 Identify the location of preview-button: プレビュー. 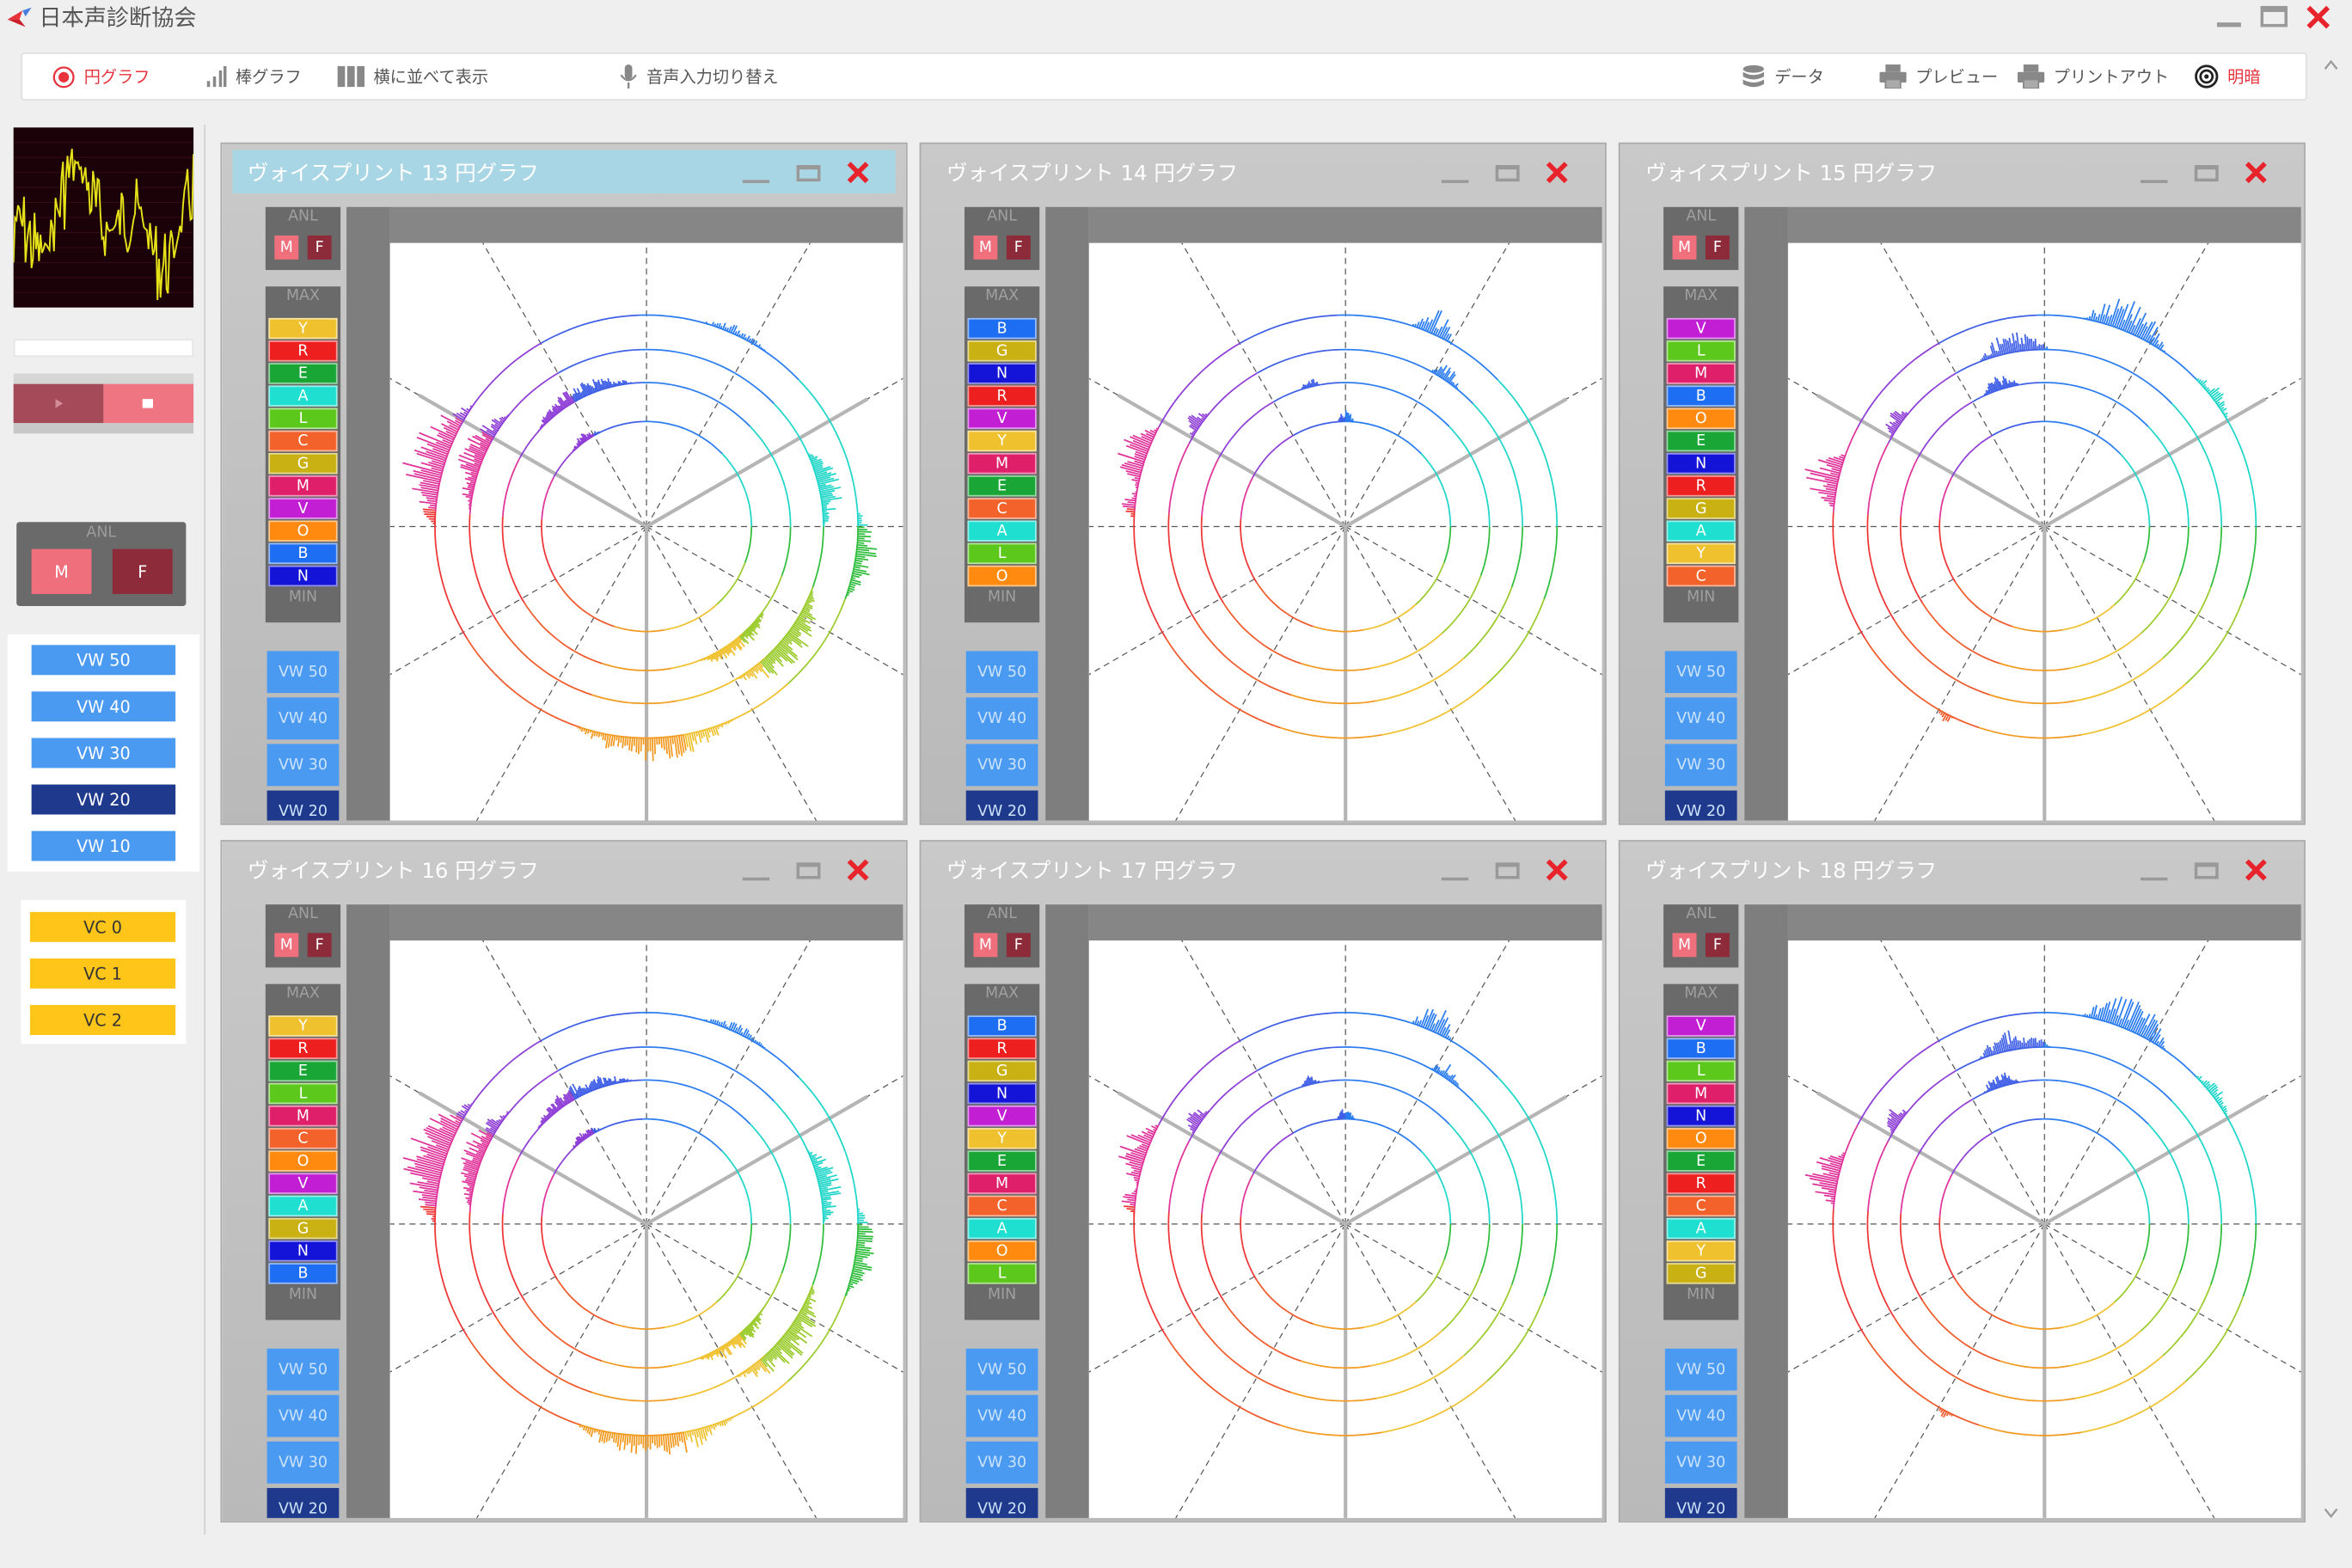
(1938, 76).